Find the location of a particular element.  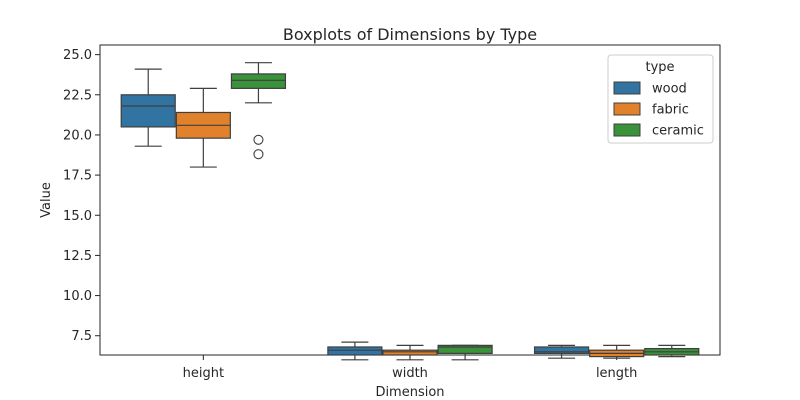

legend-label-fabric: fabric is located at coordinates (670, 110).